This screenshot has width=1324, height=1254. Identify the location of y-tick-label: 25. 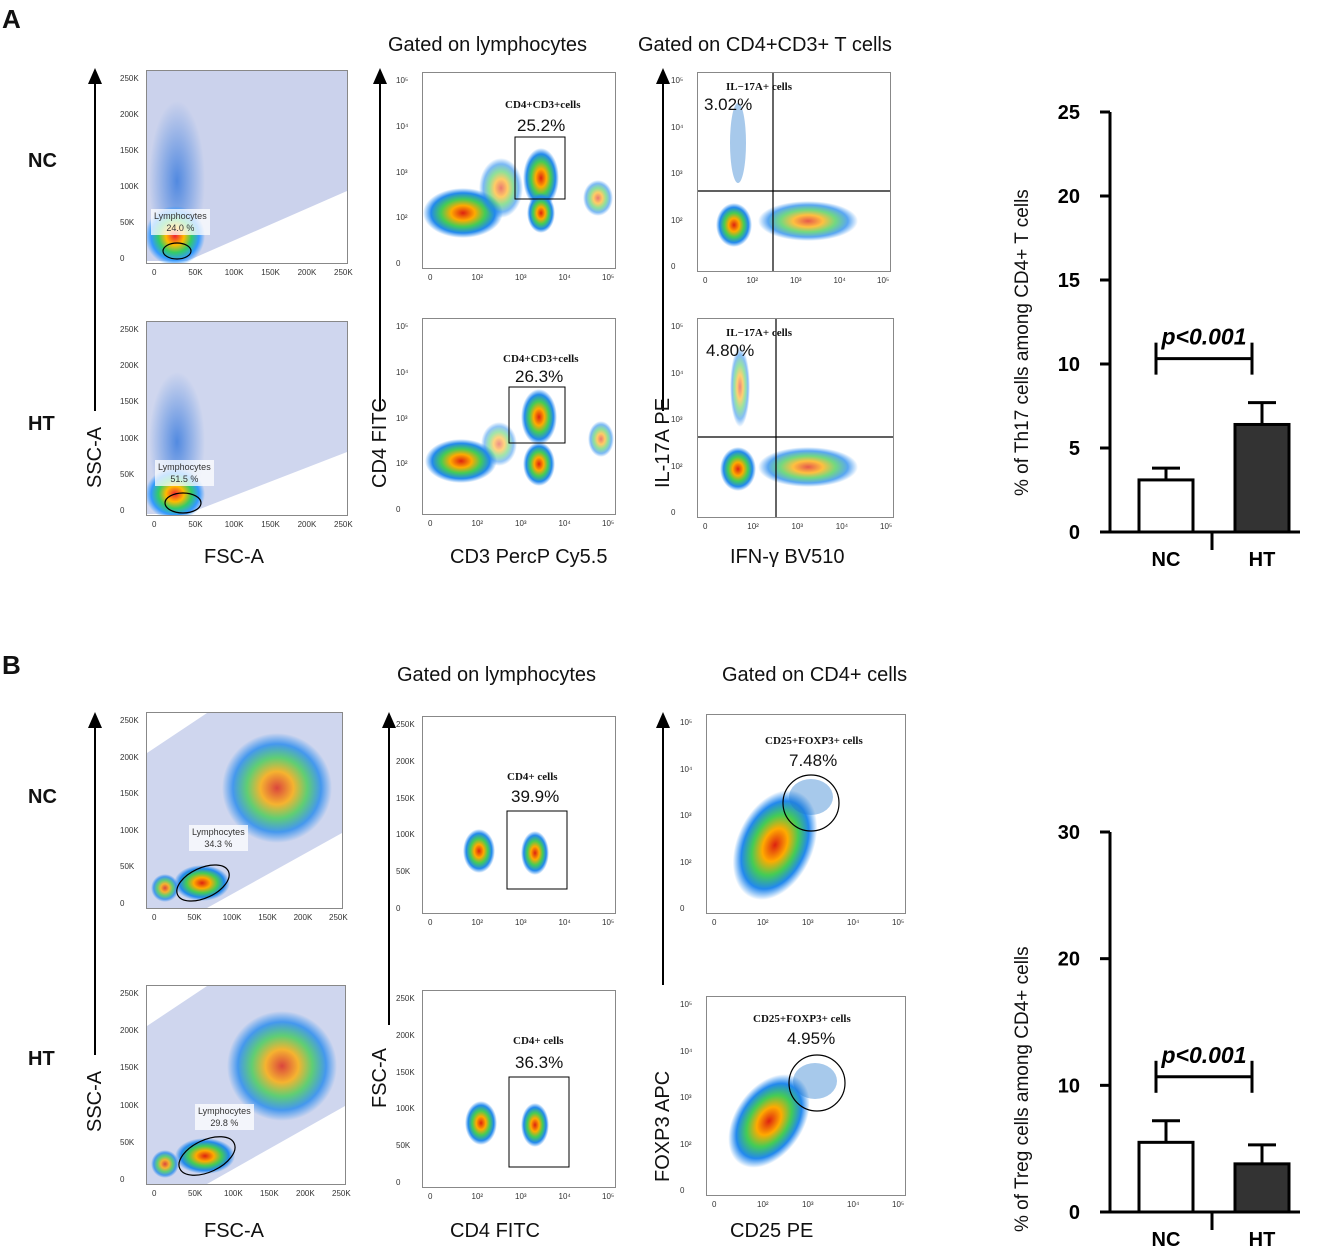
(1069, 113).